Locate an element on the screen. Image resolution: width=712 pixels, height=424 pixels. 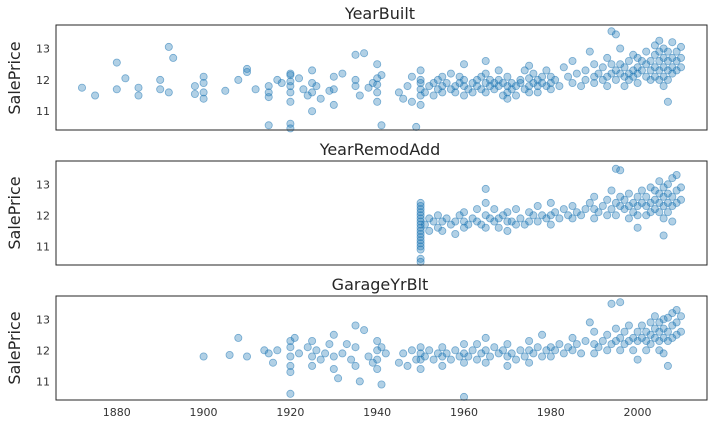
y-axis-ticks: 11 12 13 is located at coordinates (43, 350).